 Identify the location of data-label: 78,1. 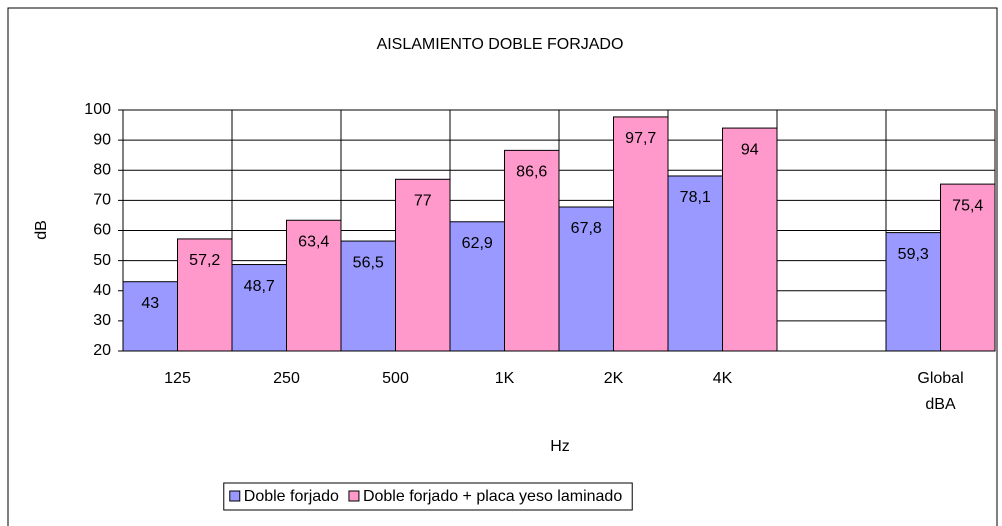
(695, 197).